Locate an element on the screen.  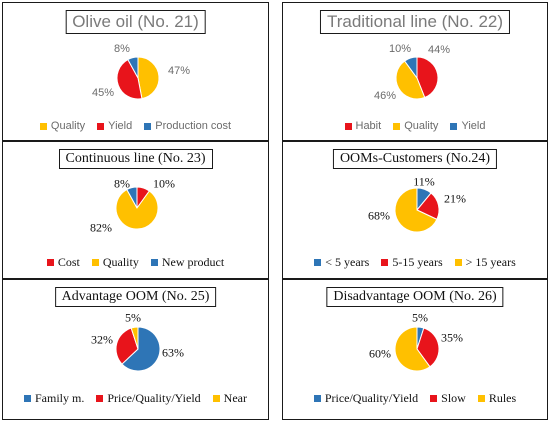
data-label: 32% is located at coordinates (102, 339).